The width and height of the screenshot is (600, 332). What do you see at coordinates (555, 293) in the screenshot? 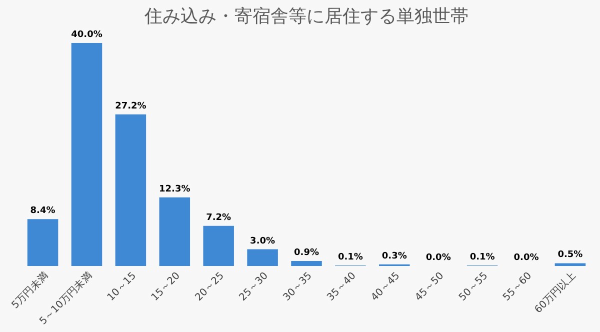
I see `x-tick-label: 60万円以上` at bounding box center [555, 293].